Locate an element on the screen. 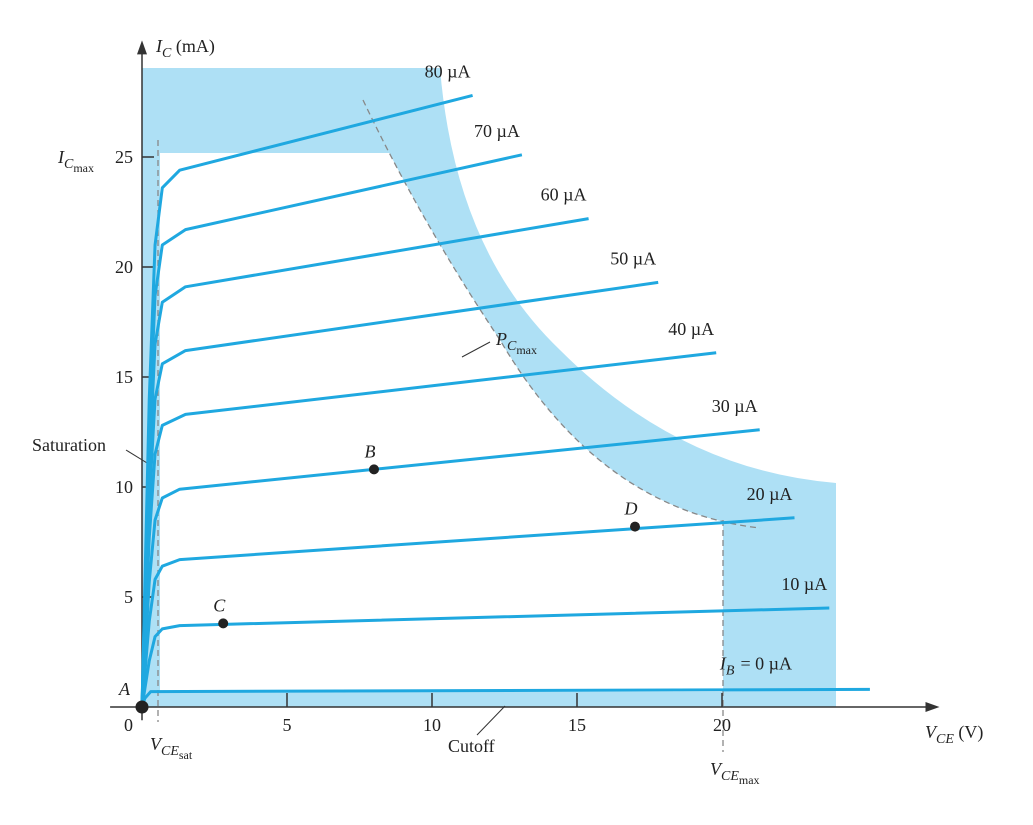 Image resolution: width=1033 pixels, height=825 pixels. y-axis-title: IC (mA) is located at coordinates (185, 48).